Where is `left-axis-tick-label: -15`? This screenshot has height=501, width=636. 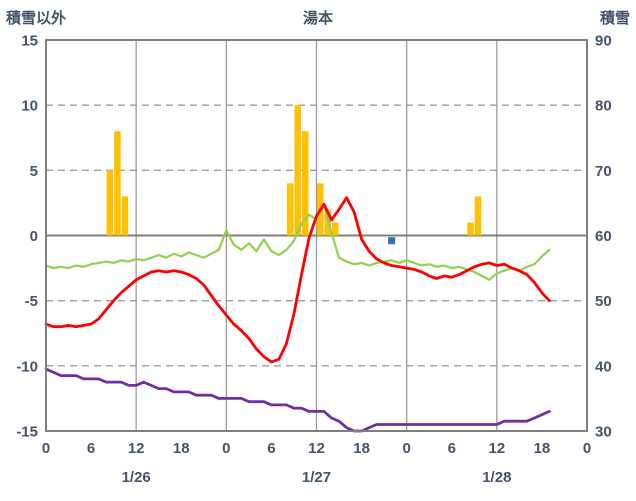 left-axis-tick-label: -15 is located at coordinates (27, 432).